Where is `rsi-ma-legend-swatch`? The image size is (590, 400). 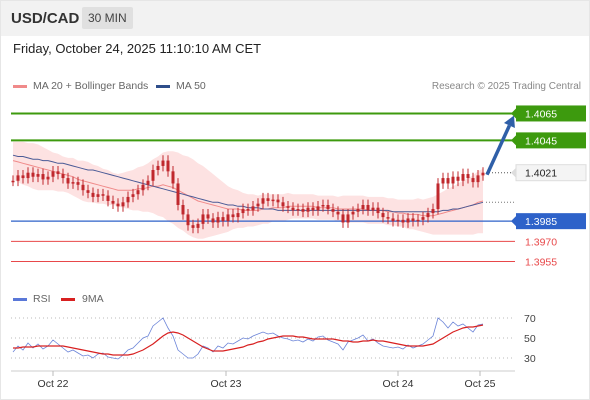
rsi-ma-legend-swatch is located at coordinates (68, 299).